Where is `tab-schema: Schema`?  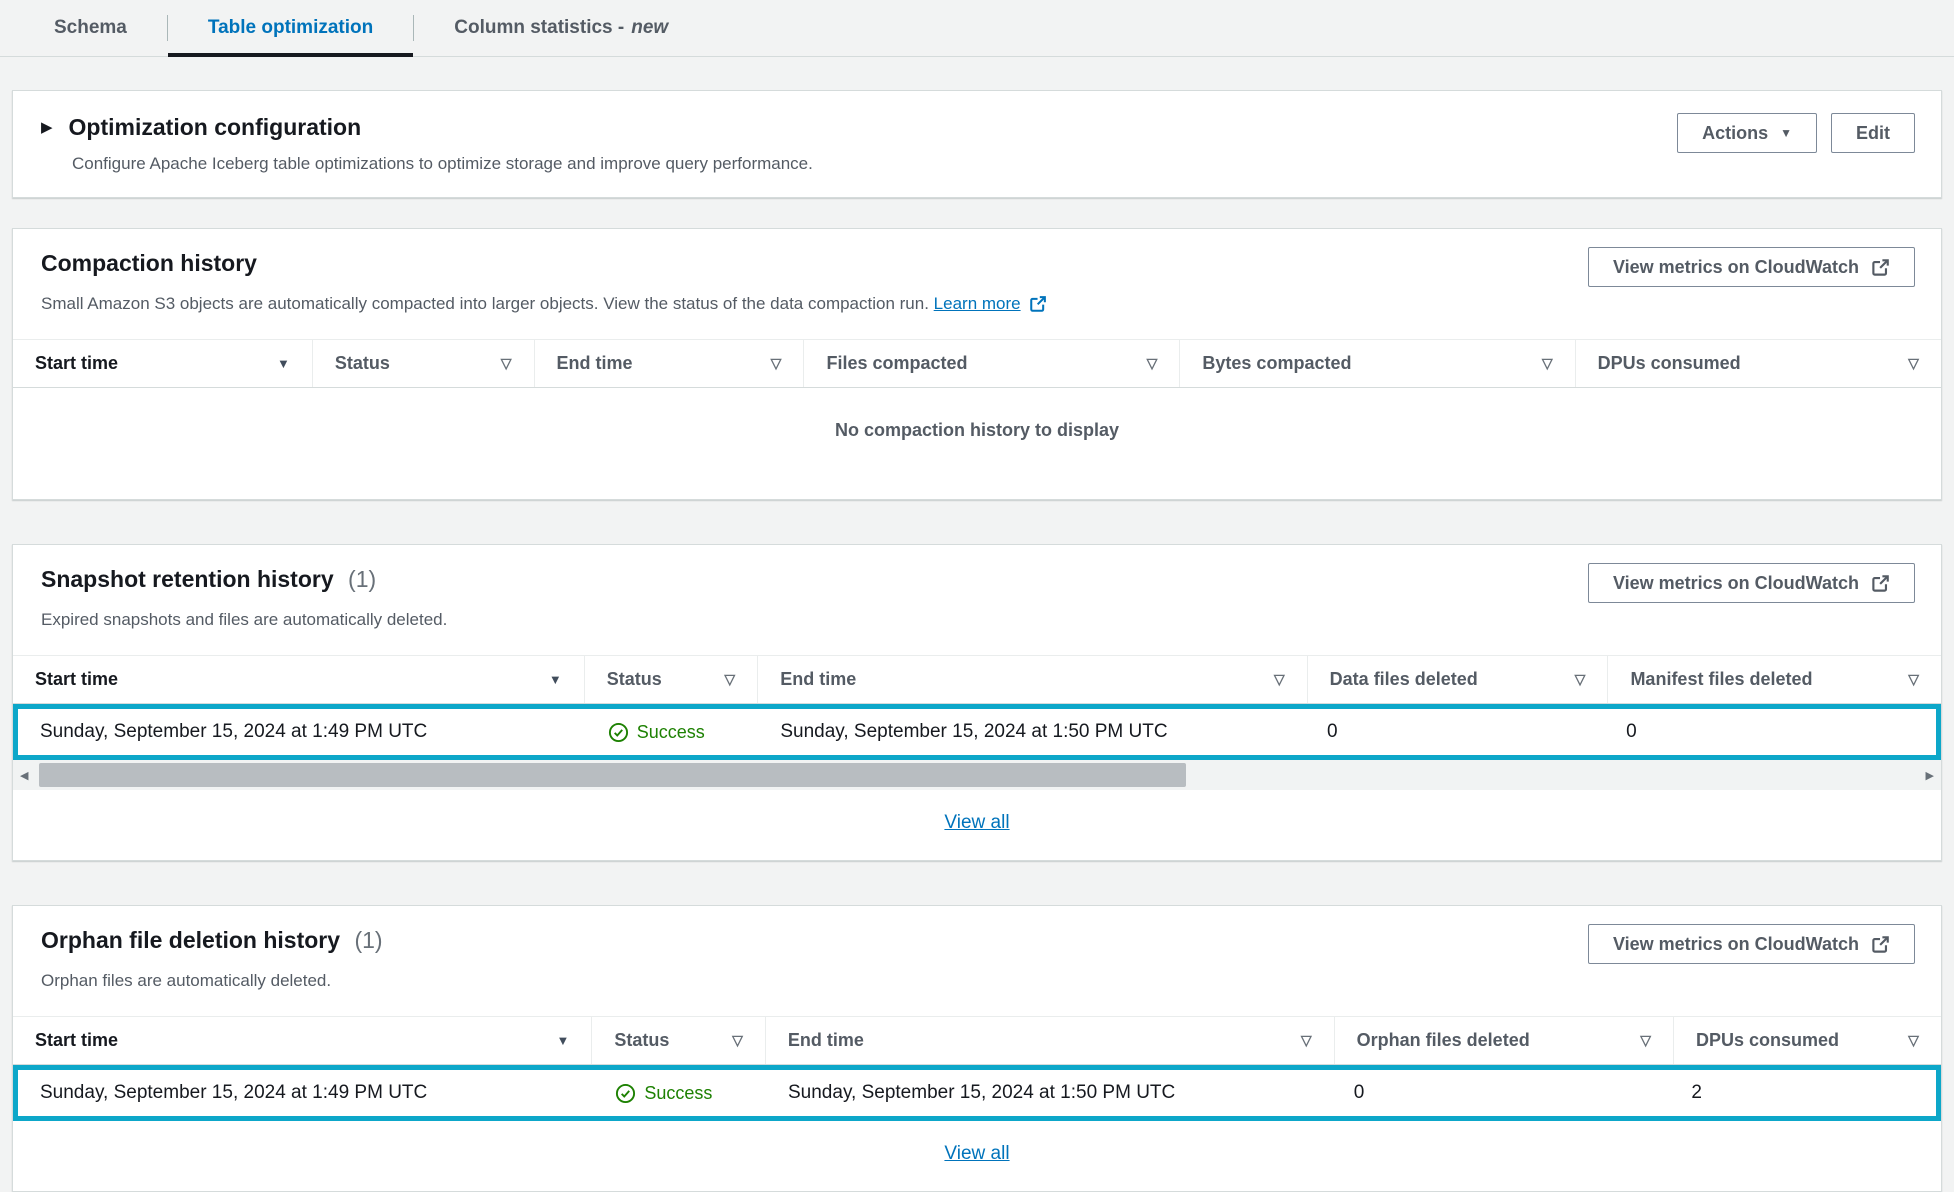 tab-schema: Schema is located at coordinates (90, 28).